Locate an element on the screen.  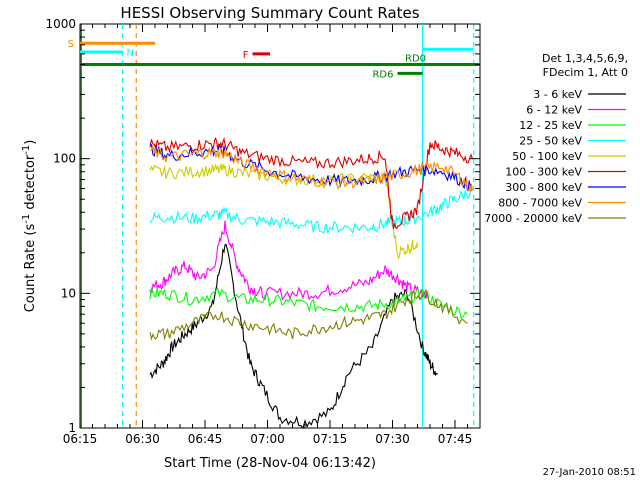
x-axis-label: Start Time (28-Nov-04 06:13:42) is located at coordinates (270, 463).